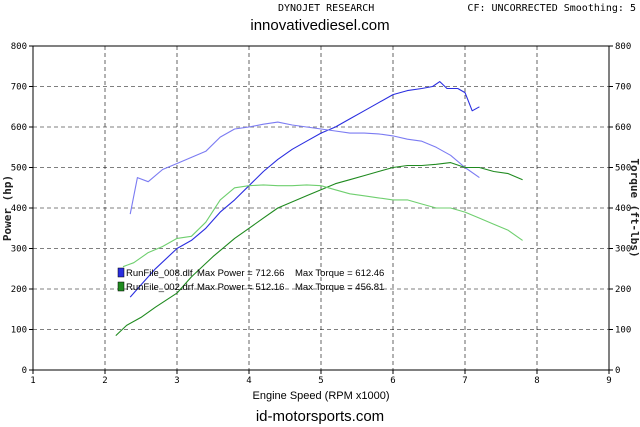  What do you see at coordinates (19, 169) in the screenshot?
I see `left-tick-label: 500` at bounding box center [19, 169].